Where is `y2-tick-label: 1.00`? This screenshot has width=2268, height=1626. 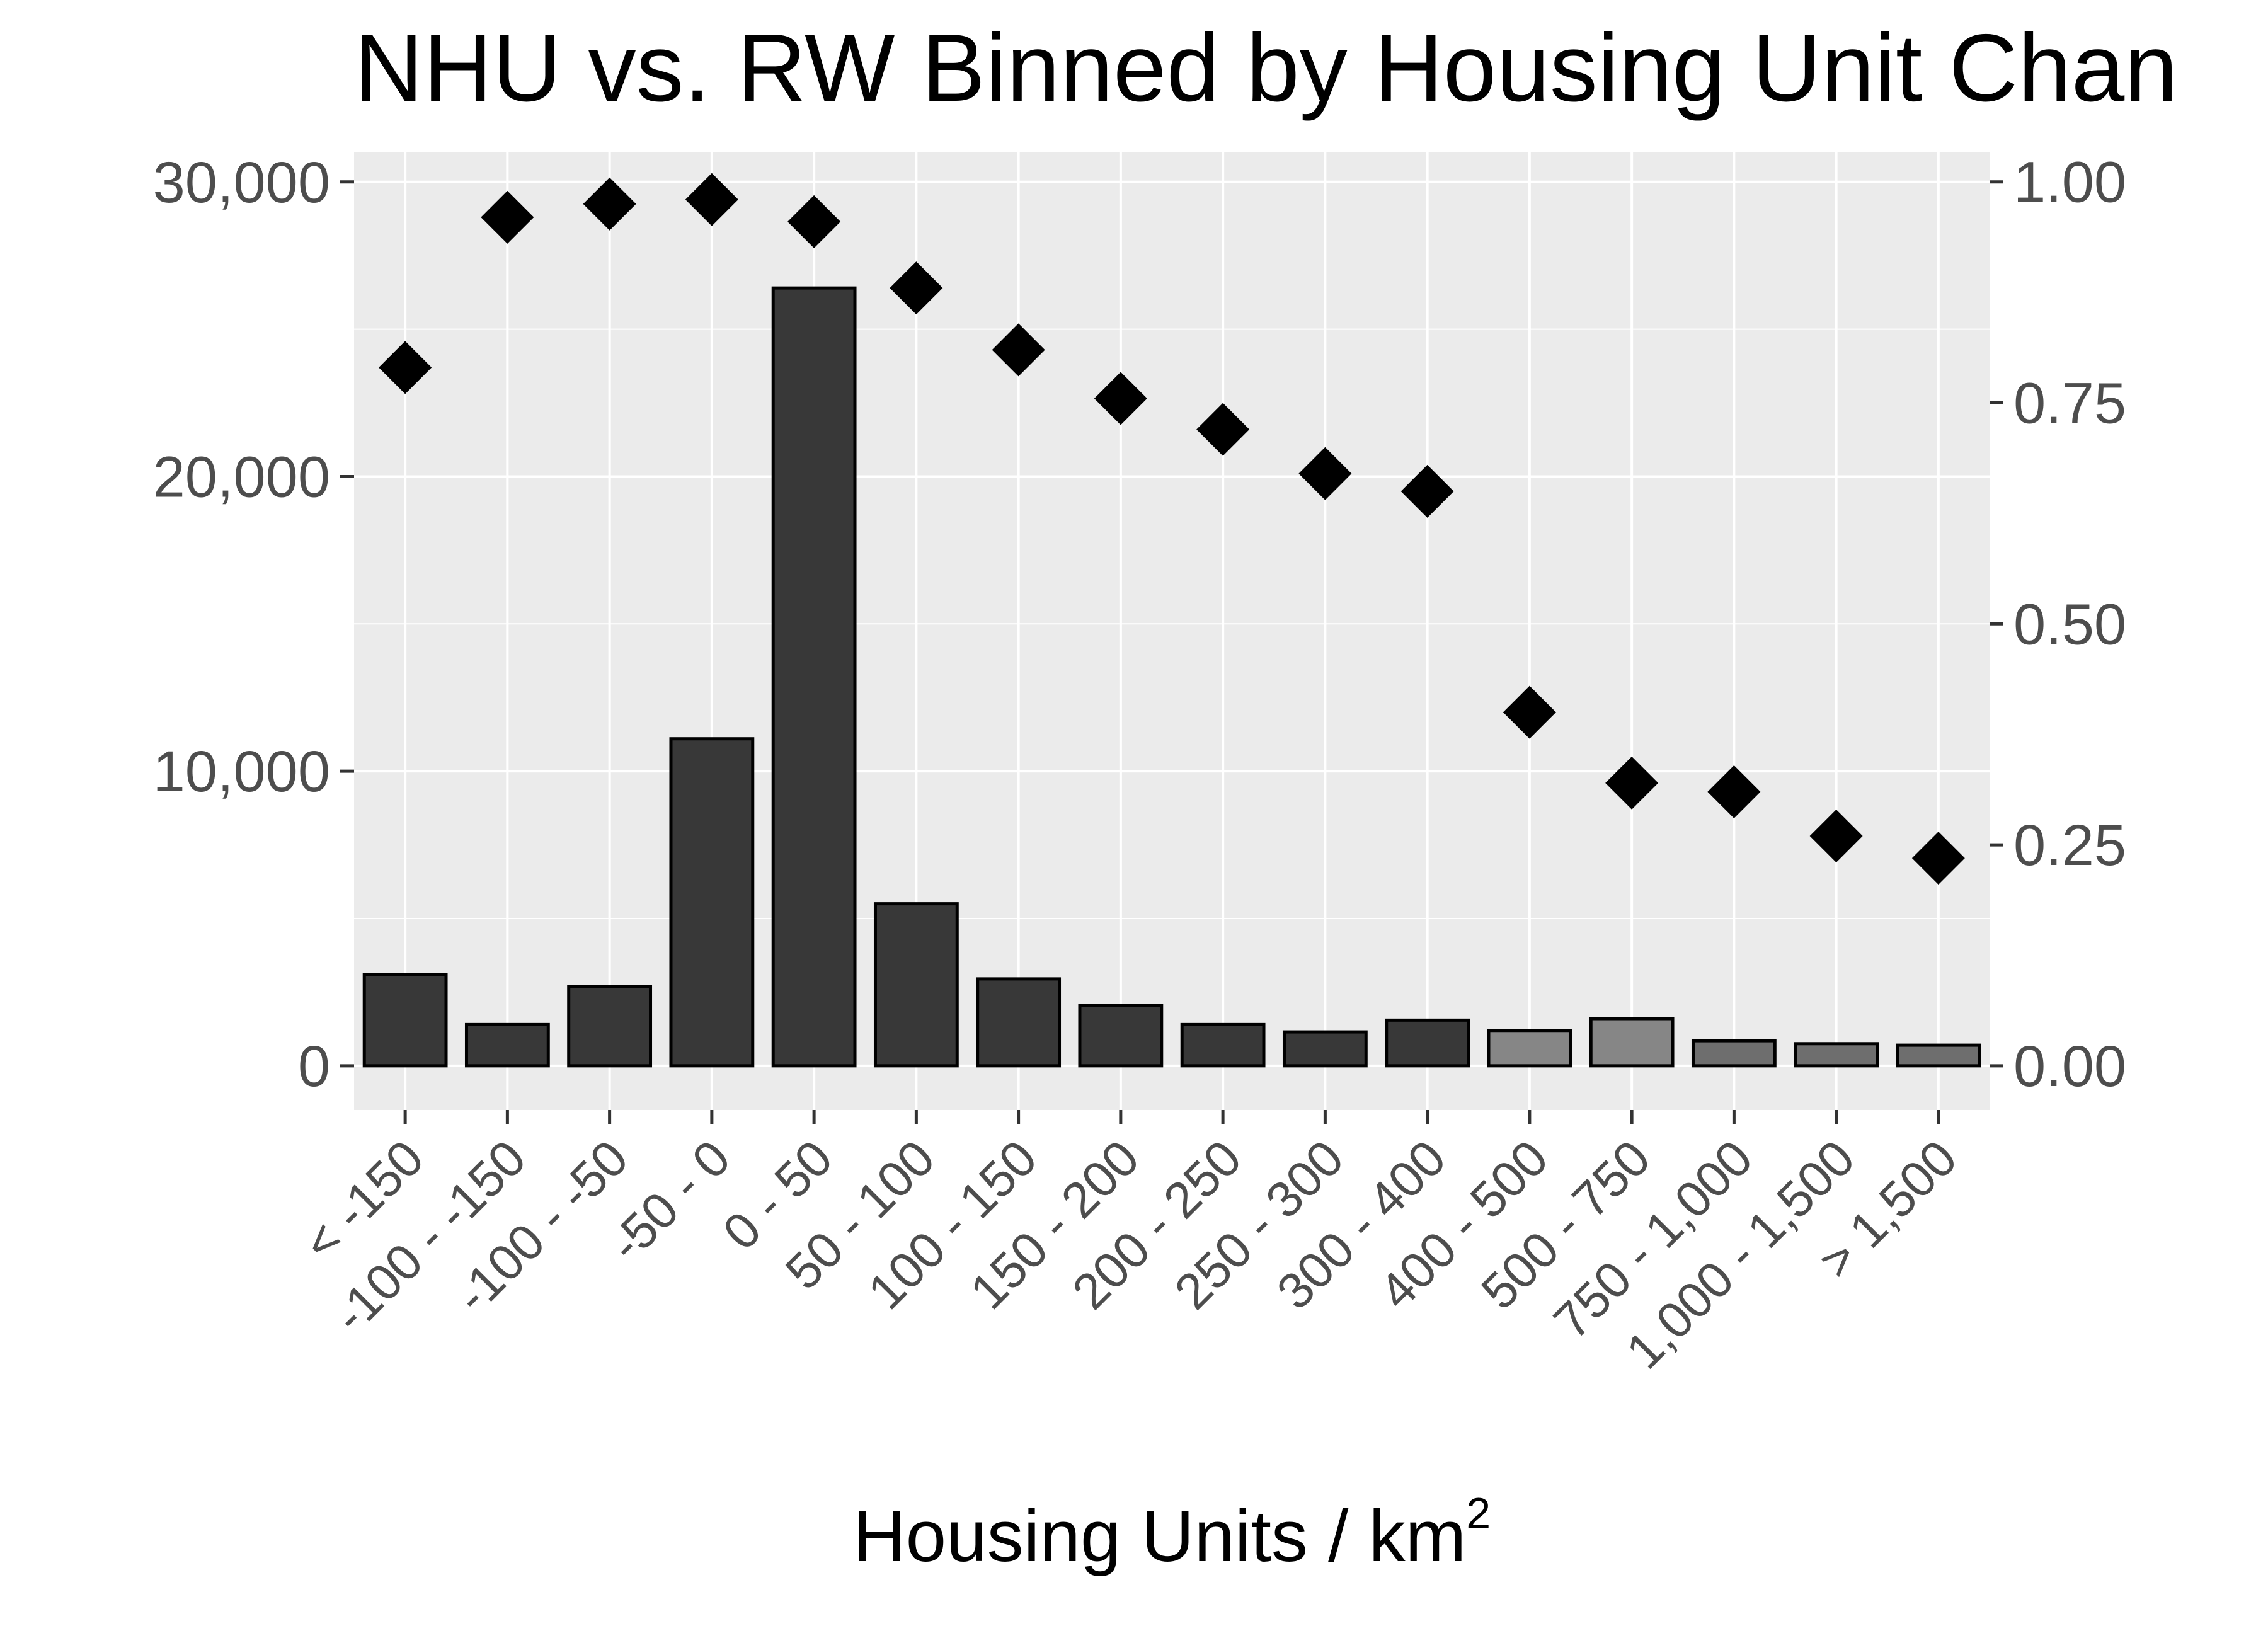
y2-tick-label: 1.00 is located at coordinates (2069, 183).